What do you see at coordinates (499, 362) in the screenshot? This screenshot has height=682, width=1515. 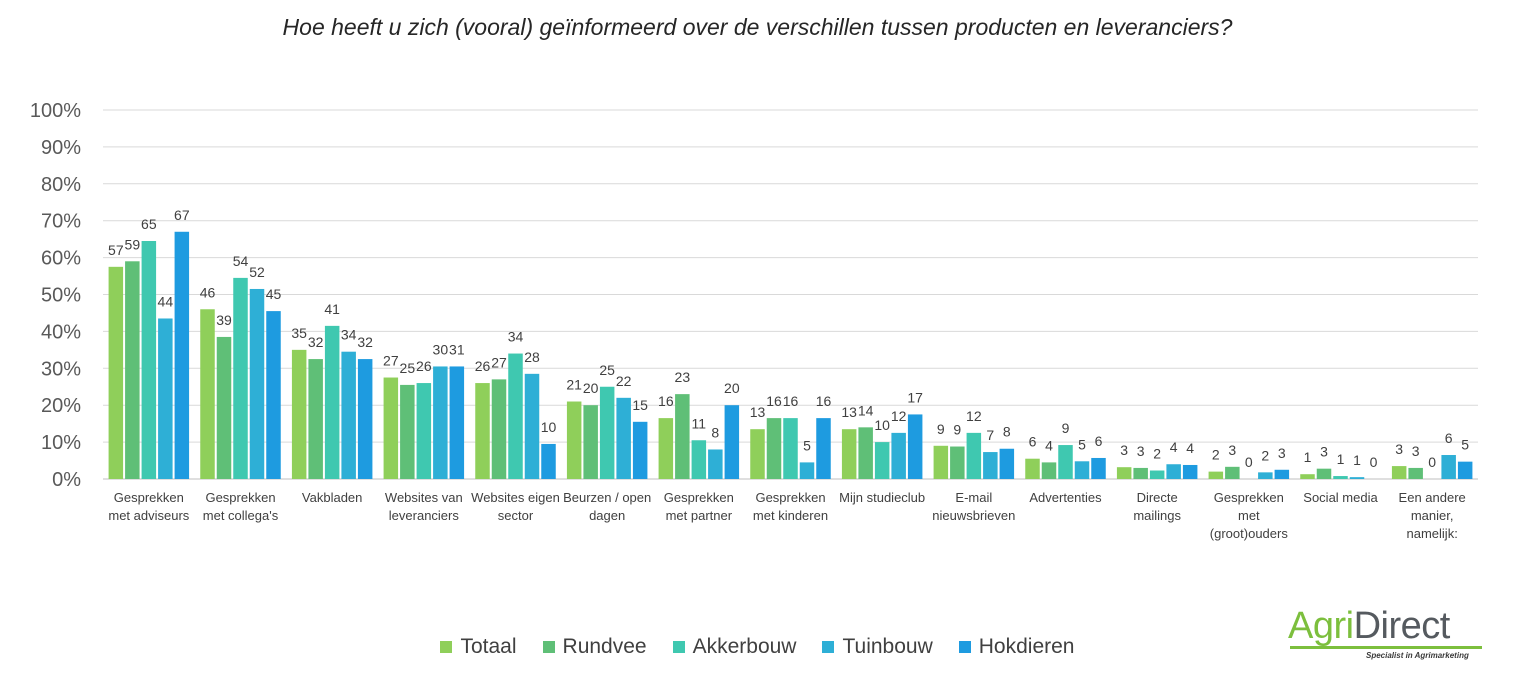 I see `data-label: 27` at bounding box center [499, 362].